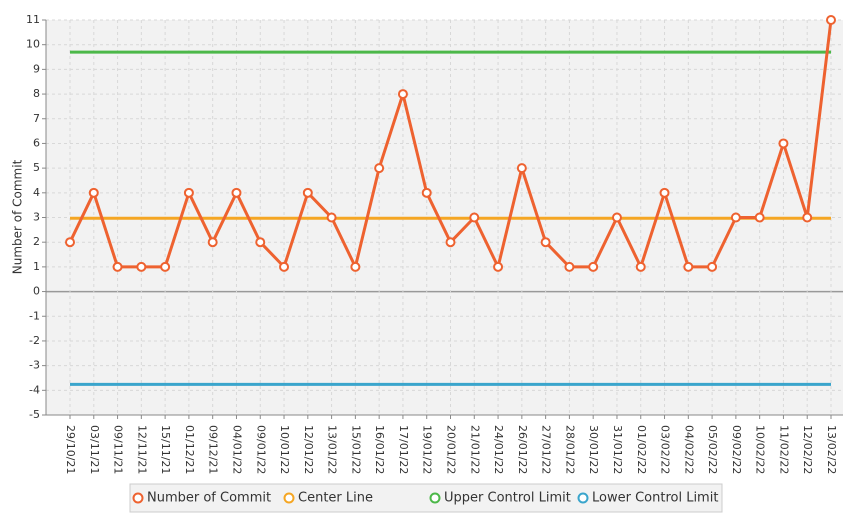  I want to click on x-tick-label: 01/12/21, so click(189, 449).